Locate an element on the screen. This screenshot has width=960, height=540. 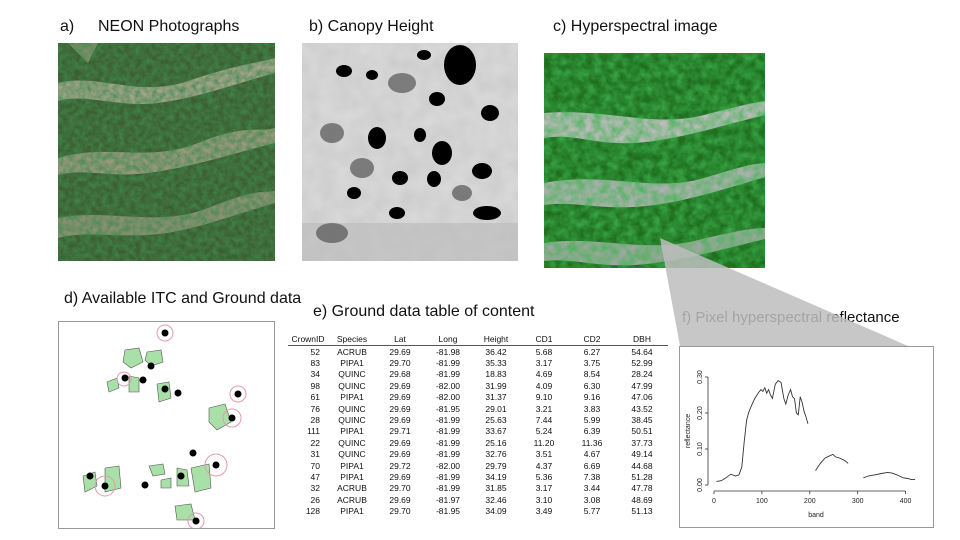
table-cell: 34.09 is located at coordinates (496, 511).